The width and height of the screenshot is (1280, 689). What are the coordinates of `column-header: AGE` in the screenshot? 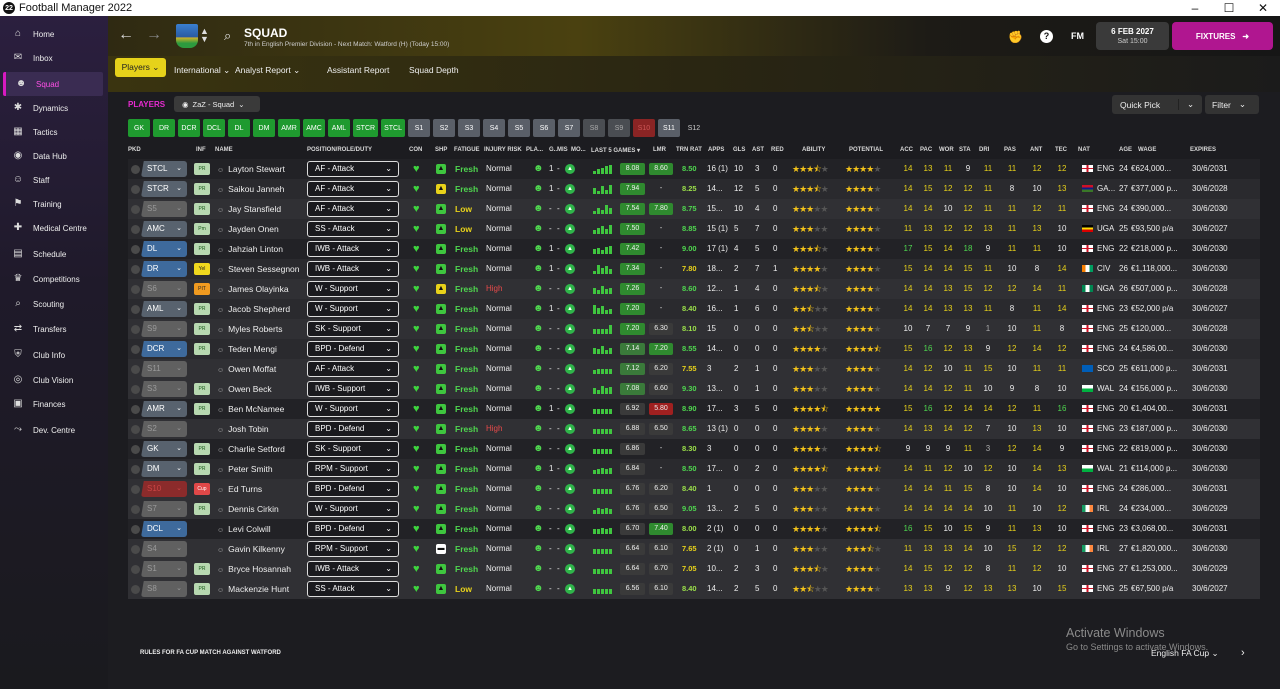 It's located at (1126, 150).